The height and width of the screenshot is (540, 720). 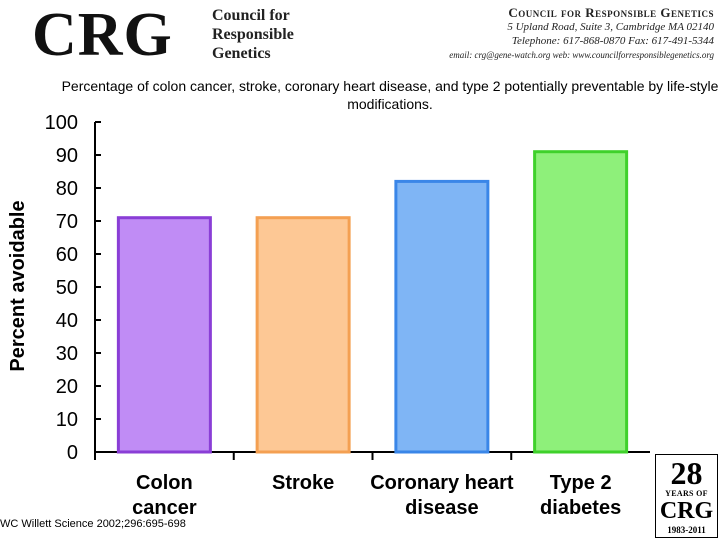 I want to click on tagline-line: Council for, so click(x=251, y=15).